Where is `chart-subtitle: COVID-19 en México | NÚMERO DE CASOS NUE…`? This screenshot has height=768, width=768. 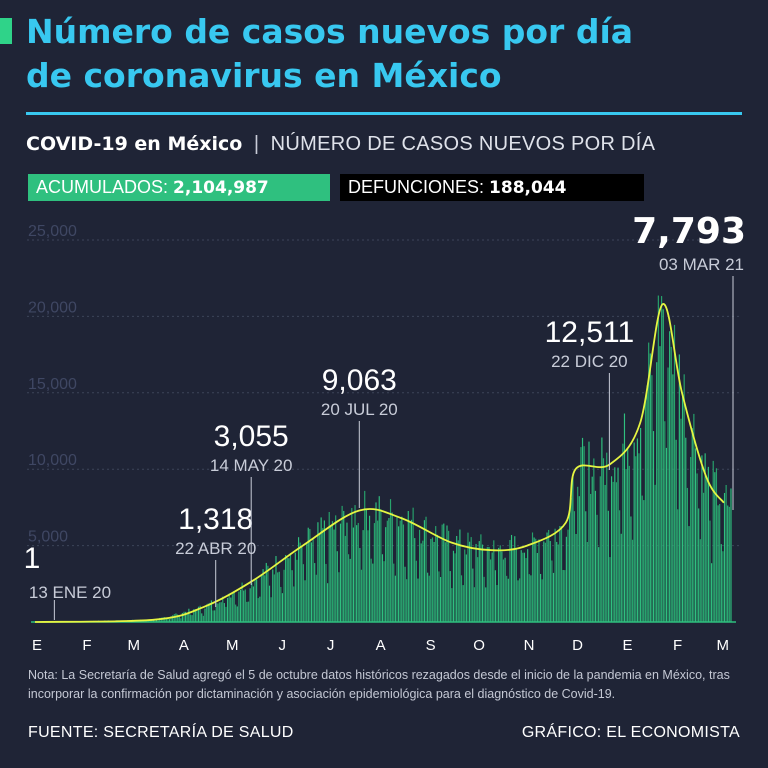
chart-subtitle: COVID-19 en México | NÚMERO DE CASOS NUE… is located at coordinates (340, 144).